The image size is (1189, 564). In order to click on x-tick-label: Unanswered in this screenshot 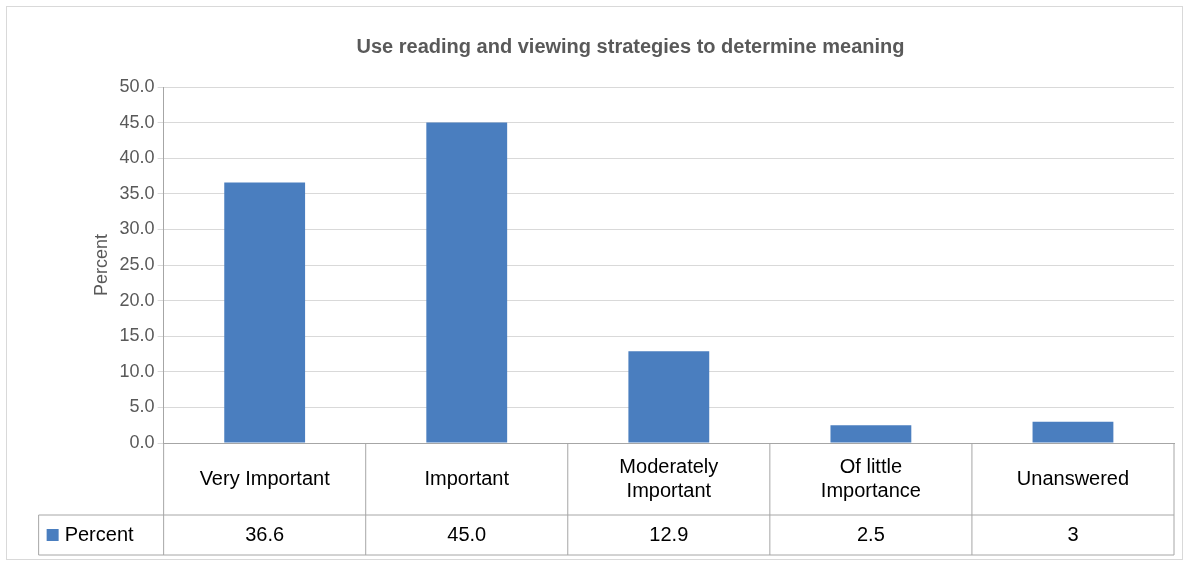, I will do `click(1073, 477)`.